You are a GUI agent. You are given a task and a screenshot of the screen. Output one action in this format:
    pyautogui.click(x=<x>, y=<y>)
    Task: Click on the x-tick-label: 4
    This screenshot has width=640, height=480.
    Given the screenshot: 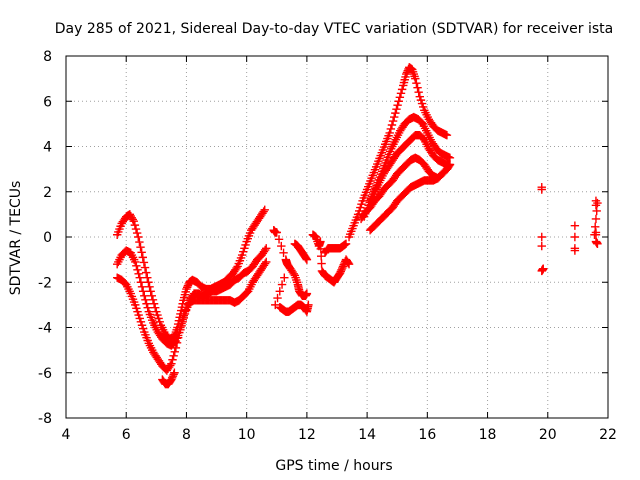 What is the action you would take?
    pyautogui.click(x=66, y=435)
    